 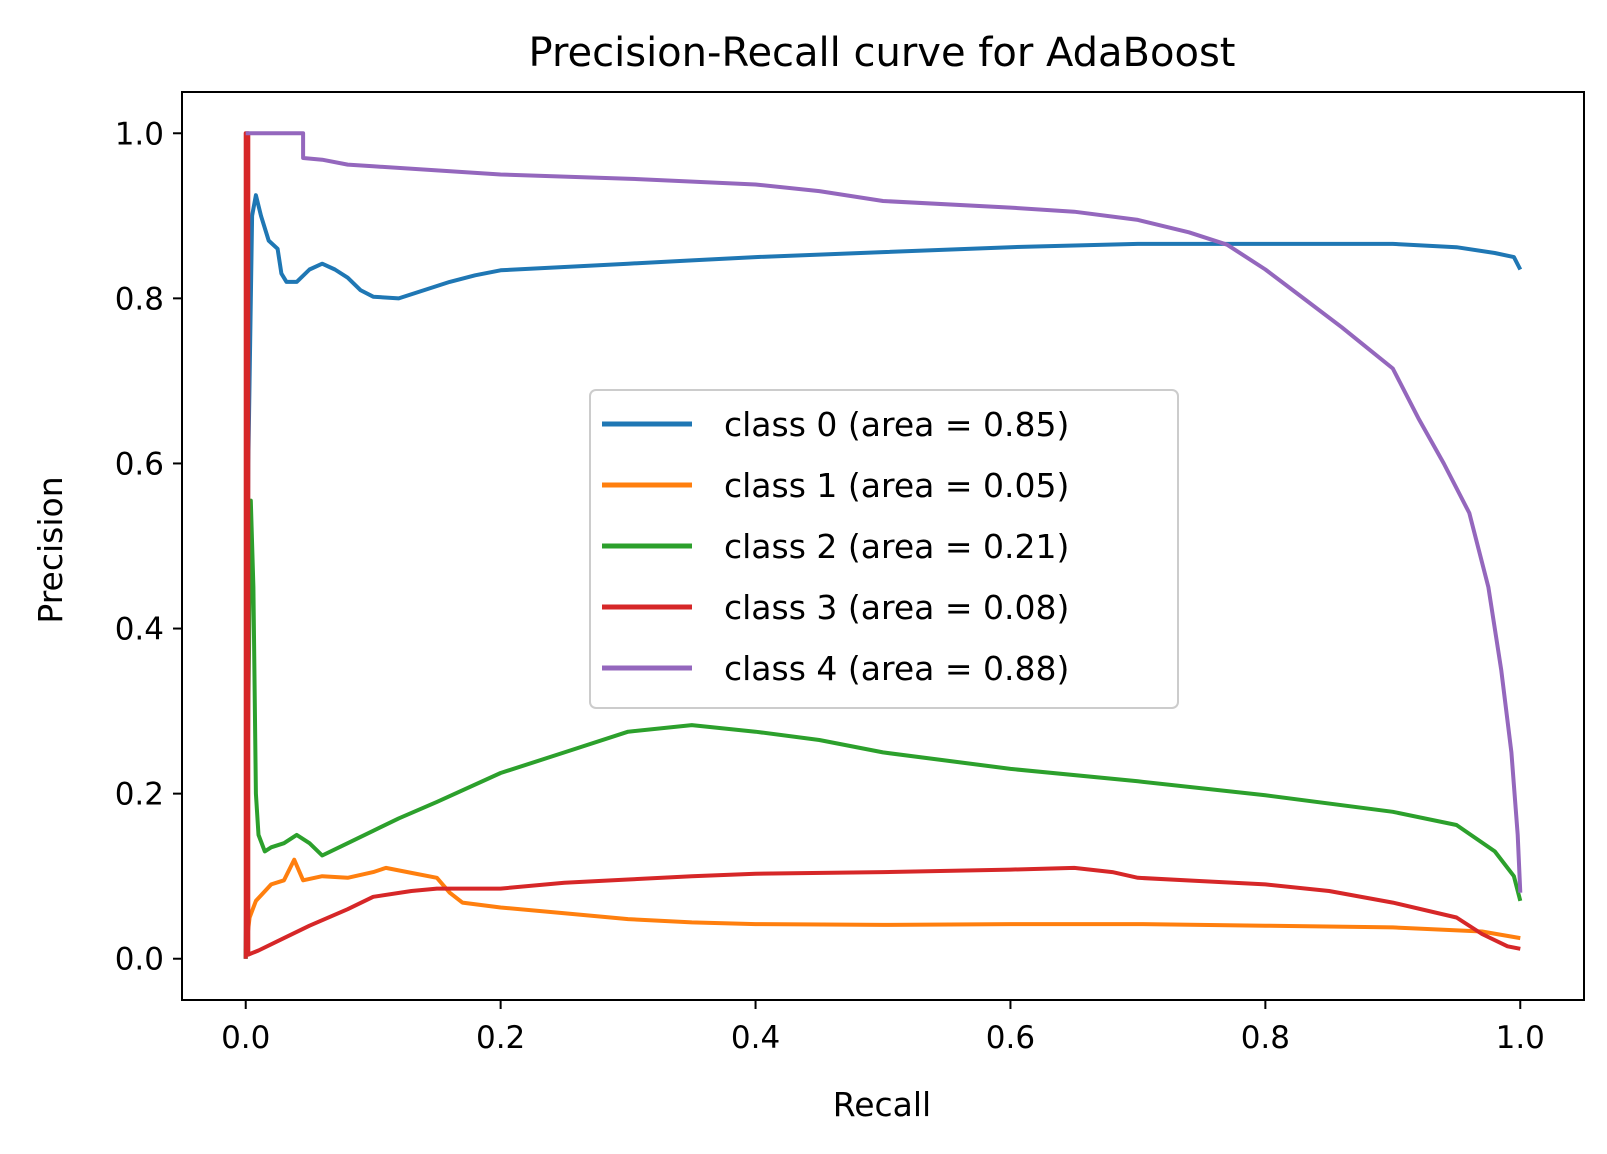 What do you see at coordinates (882, 53) in the screenshot?
I see `chart-title: Precision-Recall curve for AdaBoost` at bounding box center [882, 53].